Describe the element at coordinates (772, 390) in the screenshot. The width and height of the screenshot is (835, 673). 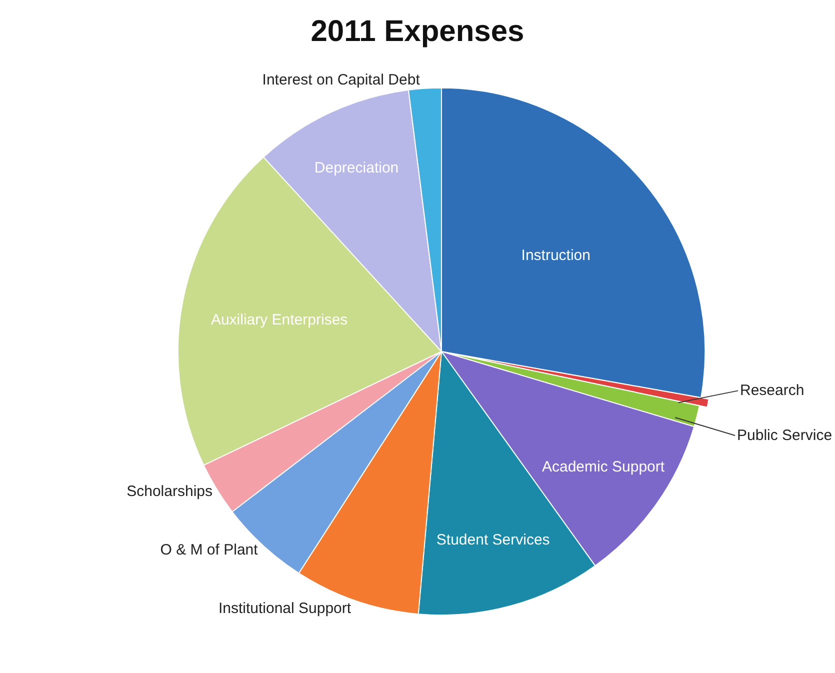
I see `slice-label: Research` at that location.